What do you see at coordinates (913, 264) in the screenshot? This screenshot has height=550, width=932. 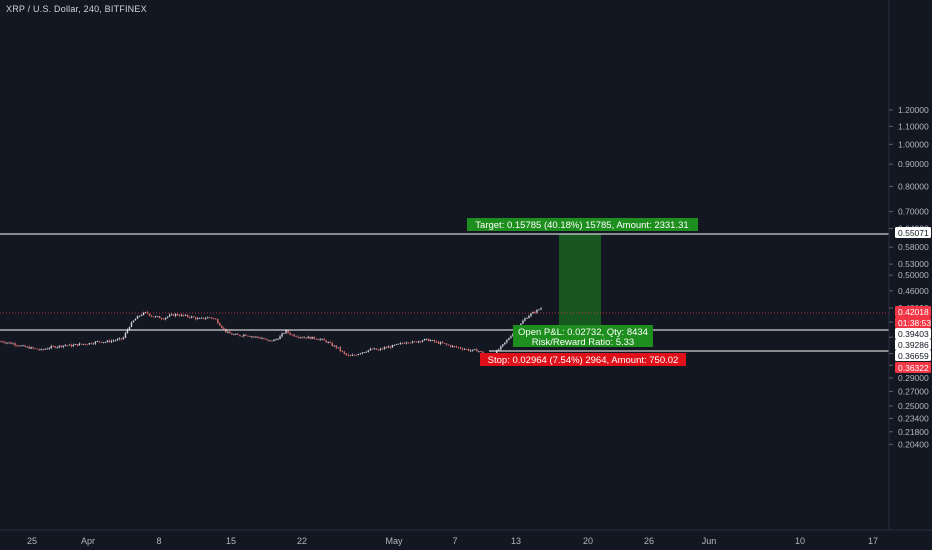 I see `price-tick-label: 0.53000` at bounding box center [913, 264].